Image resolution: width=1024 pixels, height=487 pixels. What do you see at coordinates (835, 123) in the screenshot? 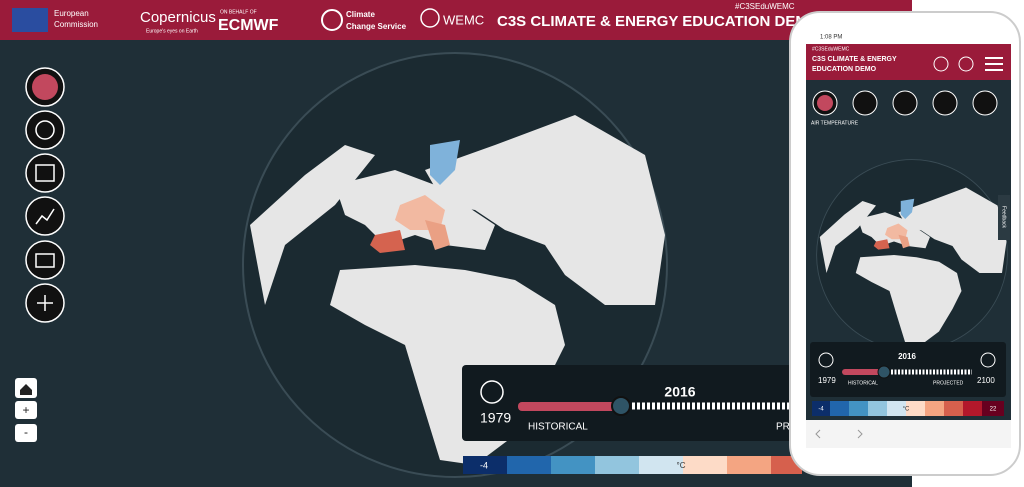
I see `phone-variable-label: AIR TEMPERATURE` at bounding box center [835, 123].